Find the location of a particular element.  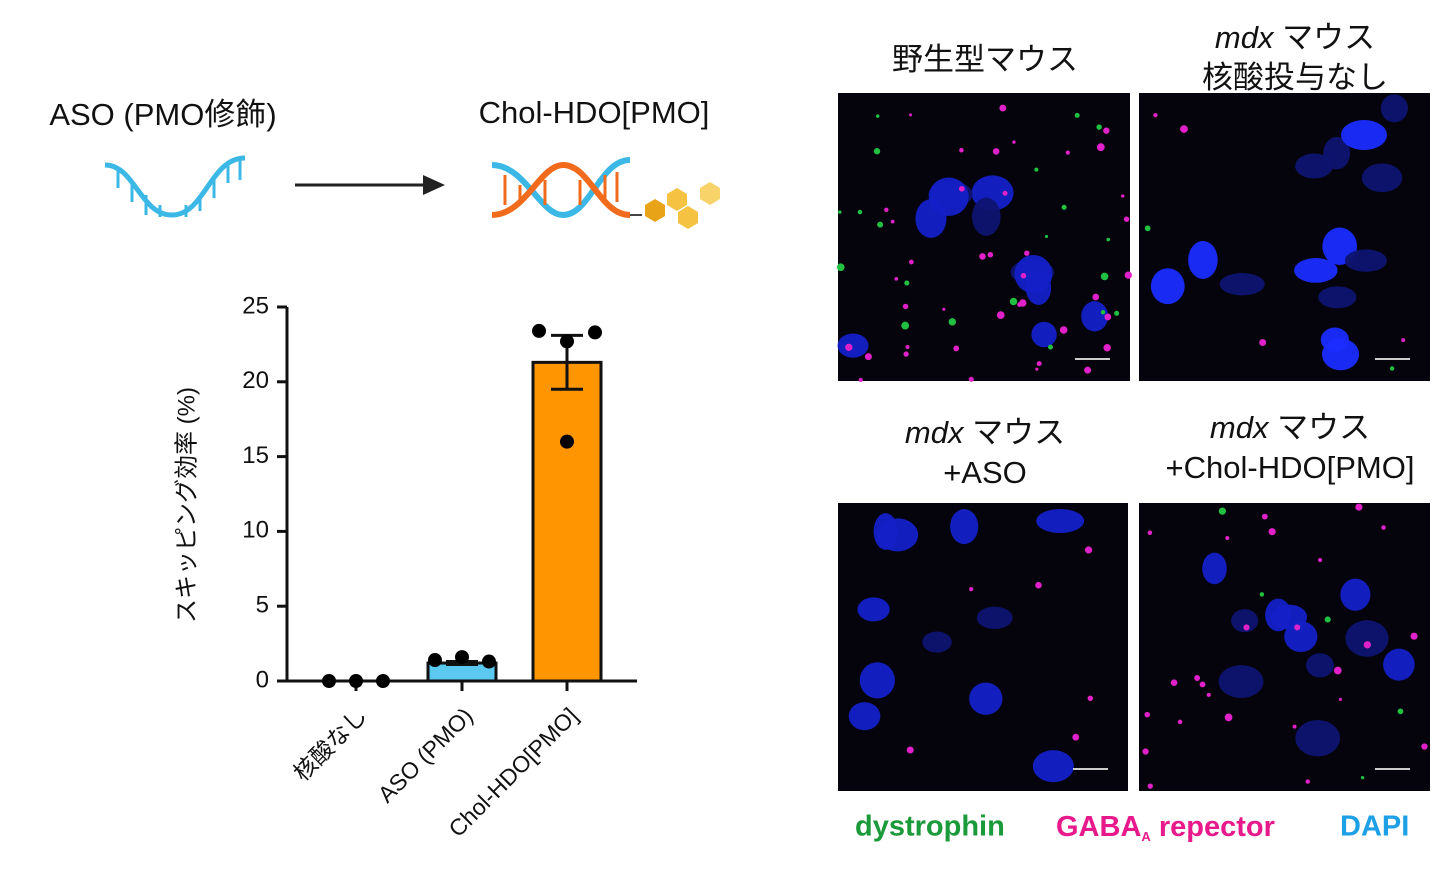

bar is located at coordinates (567, 521).